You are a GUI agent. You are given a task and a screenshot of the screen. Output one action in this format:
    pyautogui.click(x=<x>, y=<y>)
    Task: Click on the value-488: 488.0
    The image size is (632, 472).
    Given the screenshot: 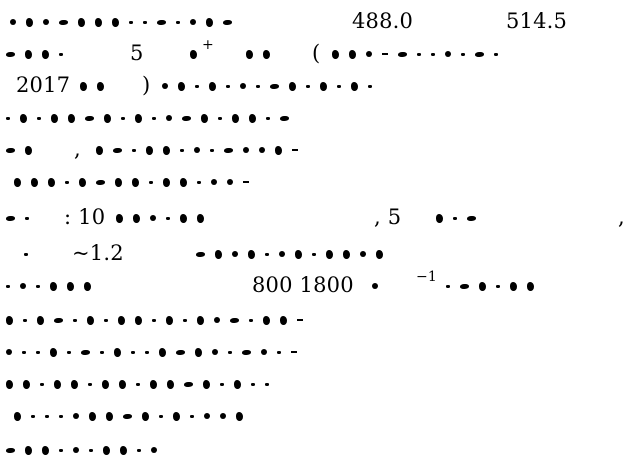 What is the action you would take?
    pyautogui.click(x=383, y=21)
    